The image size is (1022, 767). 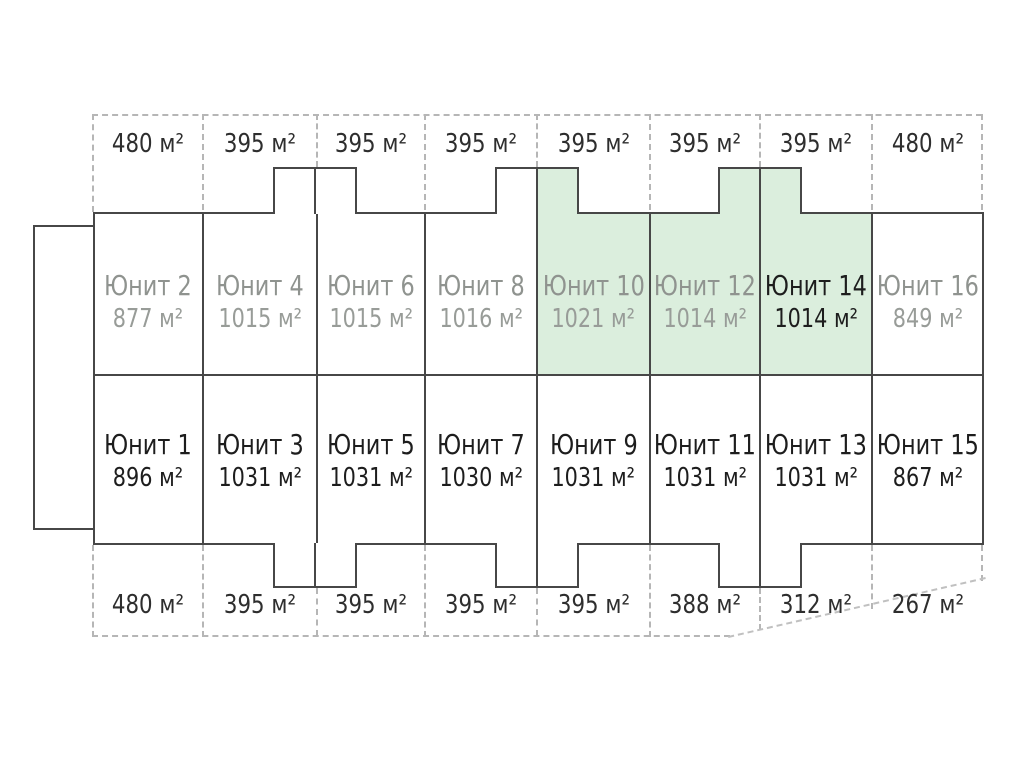 What do you see at coordinates (148, 478) in the screenshot?
I see `unit-area: 896 м²` at bounding box center [148, 478].